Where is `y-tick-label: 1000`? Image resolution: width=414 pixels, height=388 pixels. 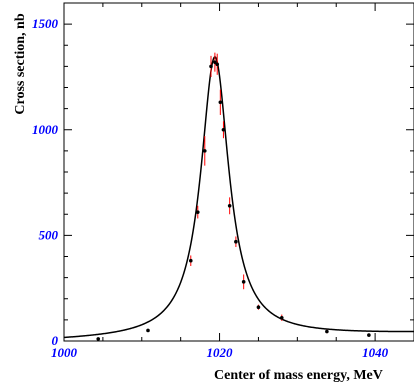 y-tick-label: 1000 is located at coordinates (45, 129).